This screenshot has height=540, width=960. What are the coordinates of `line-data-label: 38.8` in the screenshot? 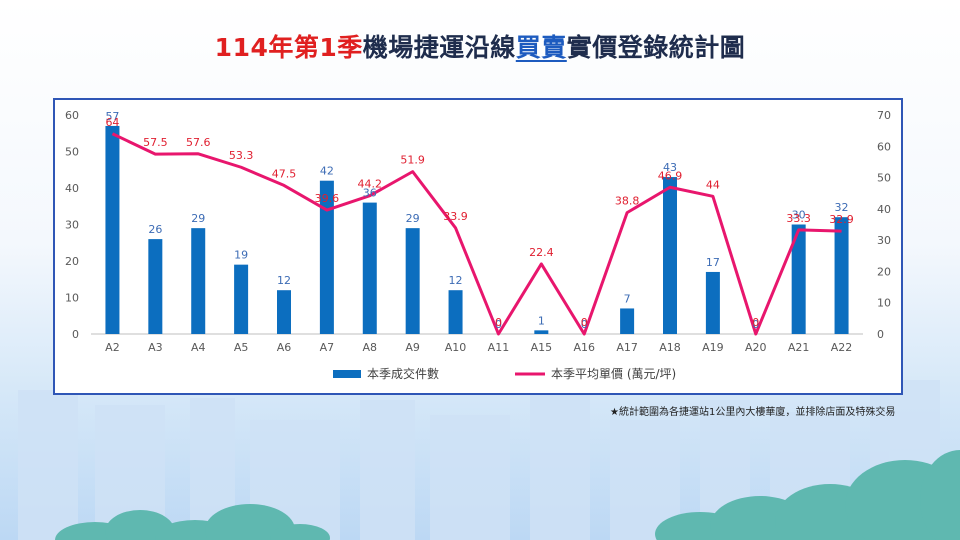 It's located at (627, 201).